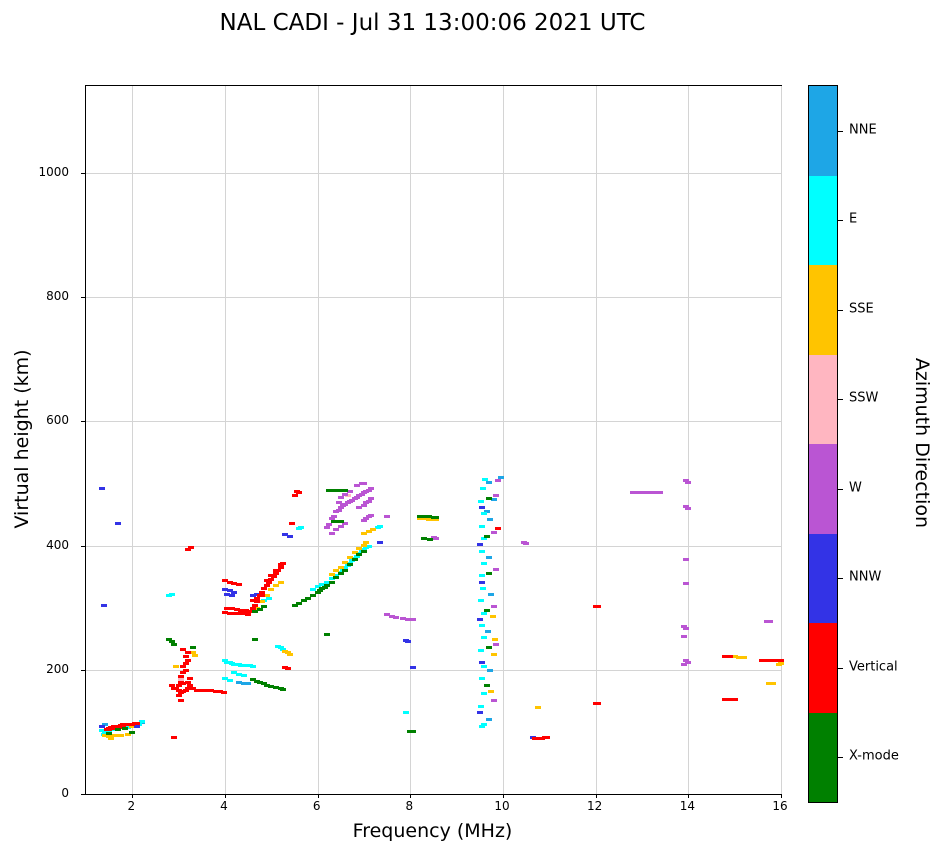 The width and height of the screenshot is (951, 856). I want to click on x-tick-label: 14, so click(687, 806).